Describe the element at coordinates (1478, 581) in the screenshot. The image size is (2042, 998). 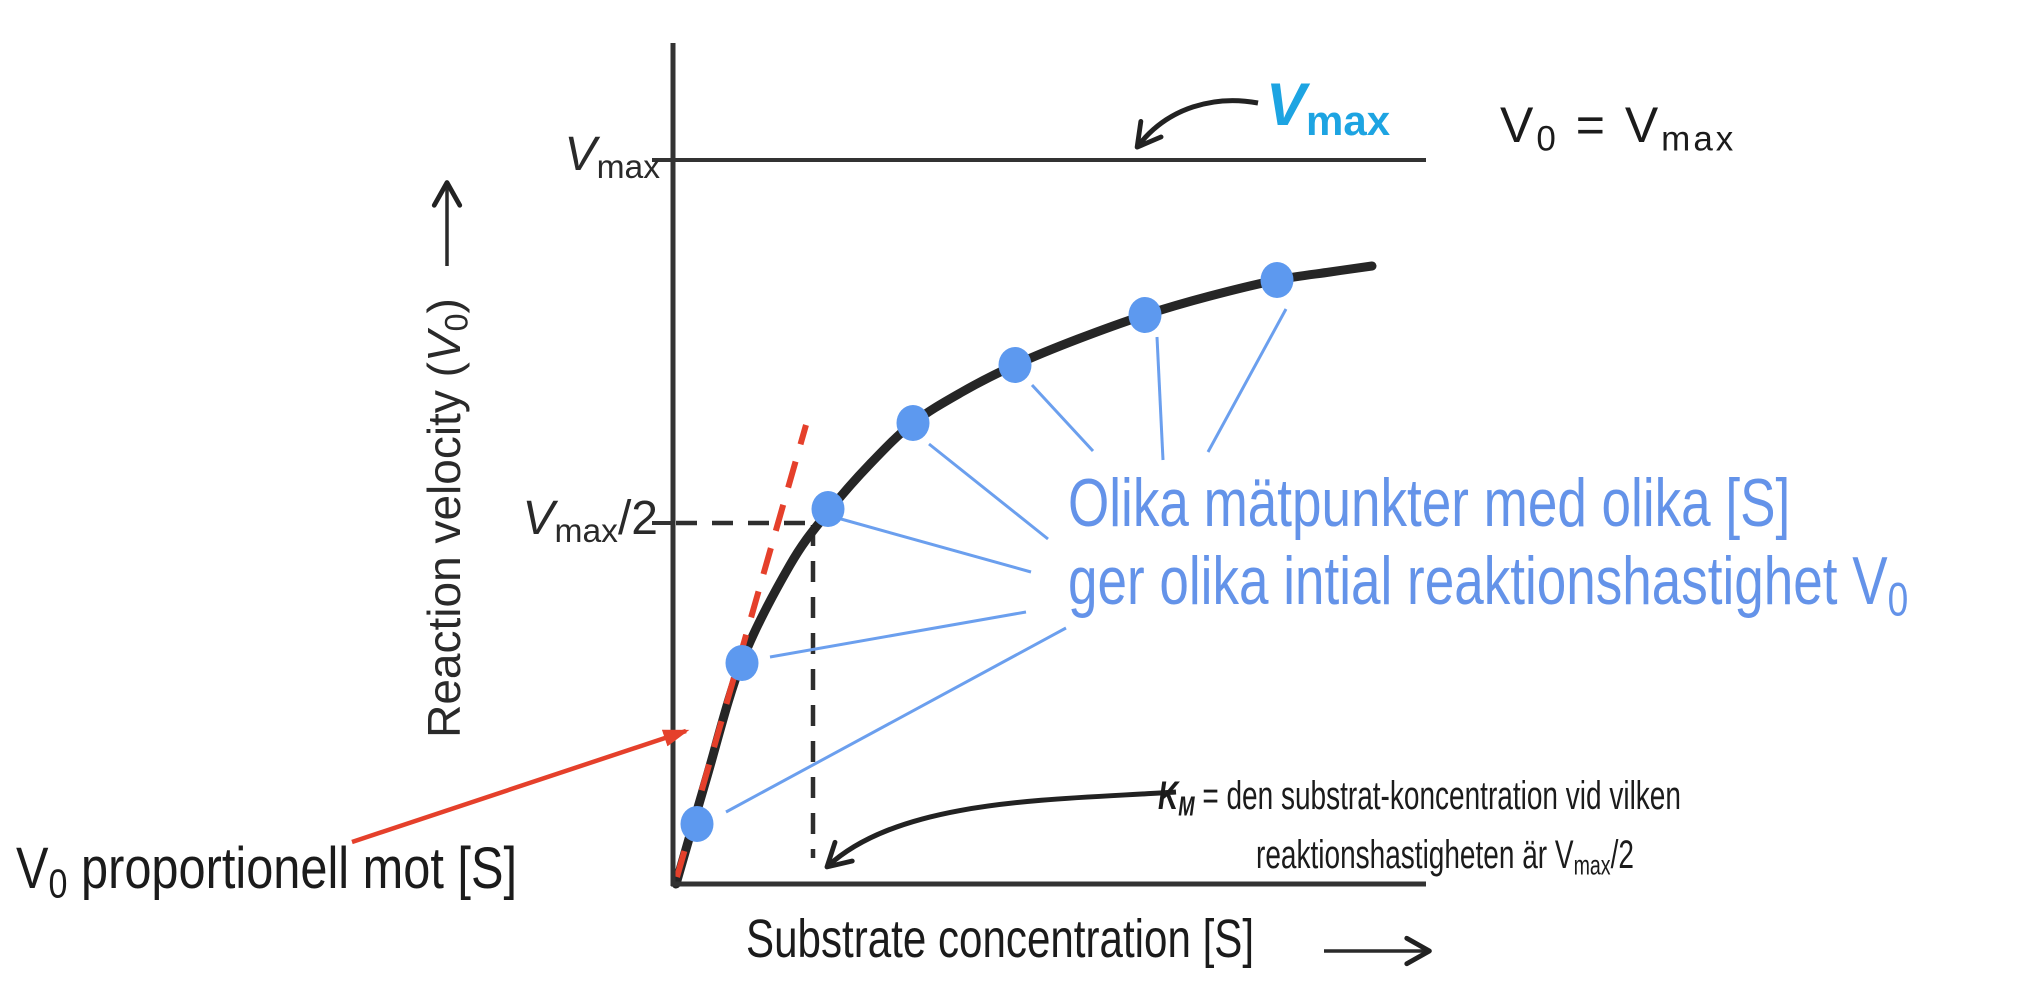
I see `note-line-2-text: ger olika intial reaktionshastighet V` at that location.